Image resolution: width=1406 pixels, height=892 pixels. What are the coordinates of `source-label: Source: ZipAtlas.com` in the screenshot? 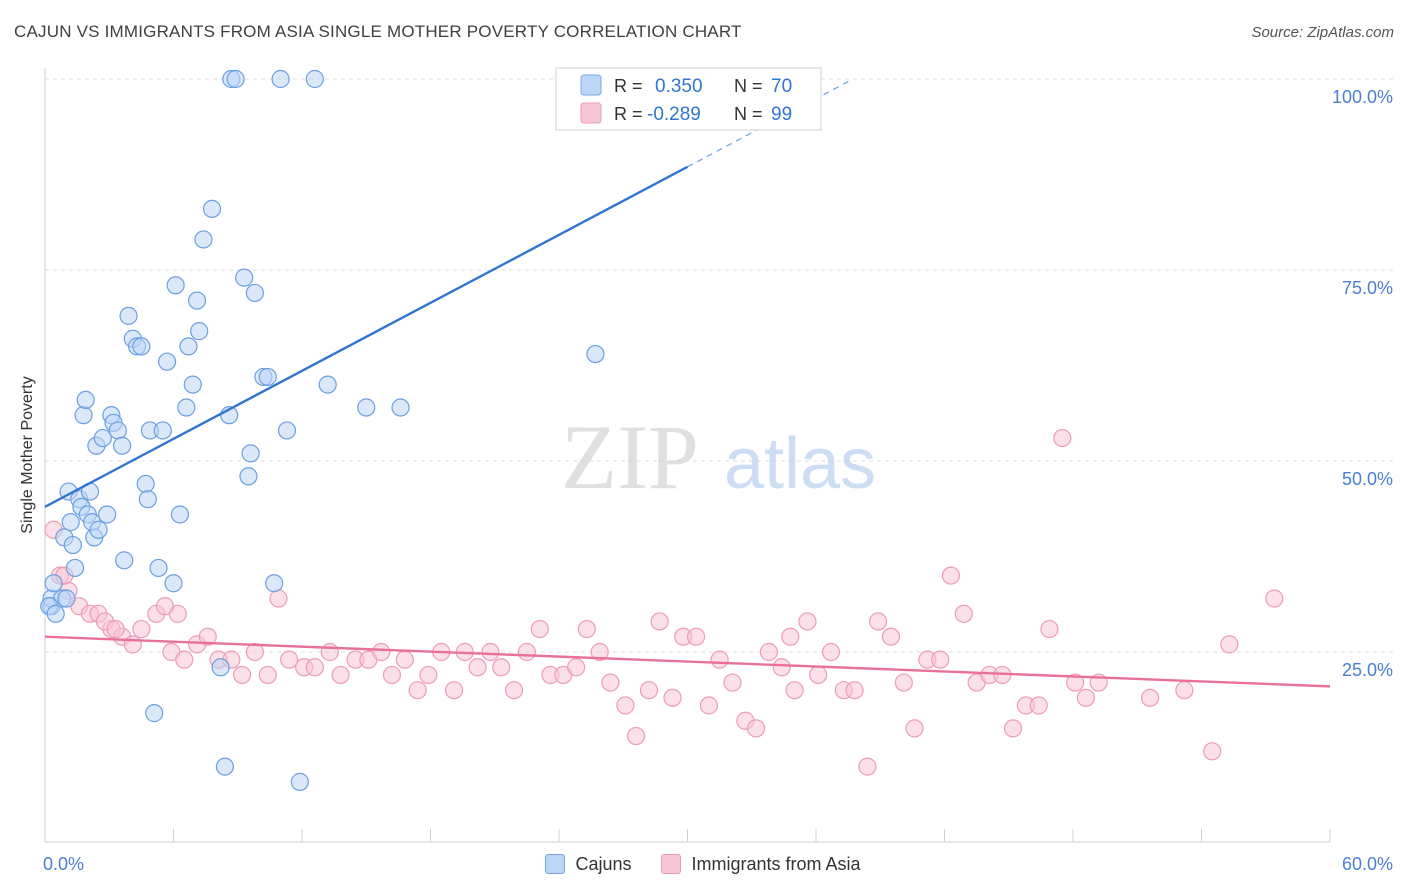 It's located at (1322, 32).